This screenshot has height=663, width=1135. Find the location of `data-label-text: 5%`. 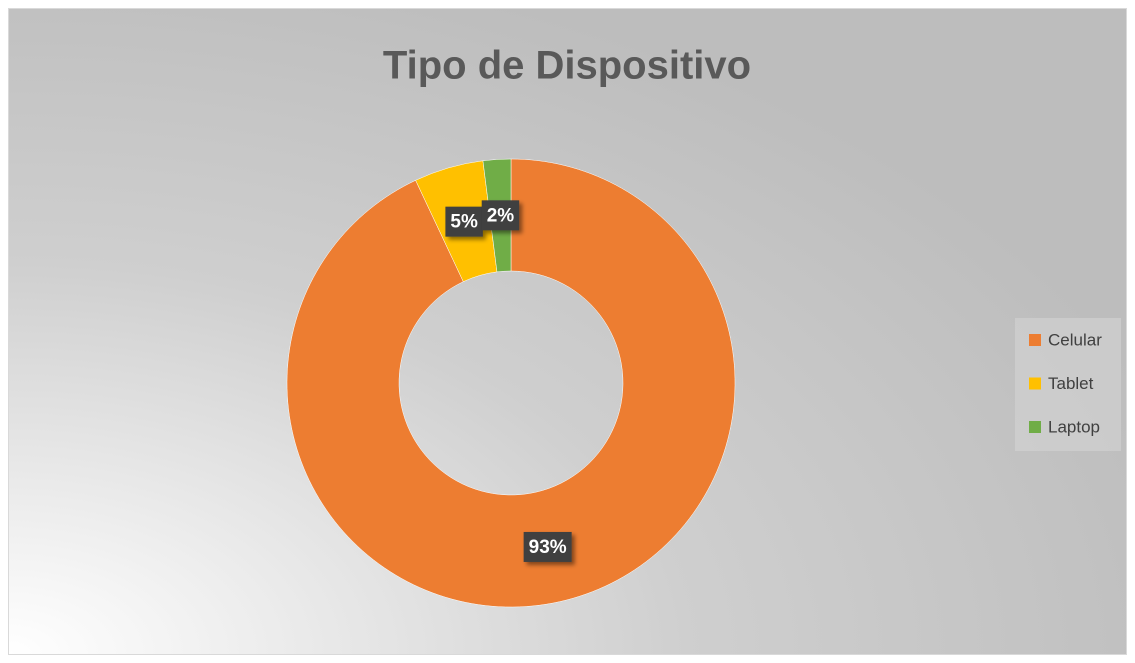

data-label-text: 5% is located at coordinates (464, 222).